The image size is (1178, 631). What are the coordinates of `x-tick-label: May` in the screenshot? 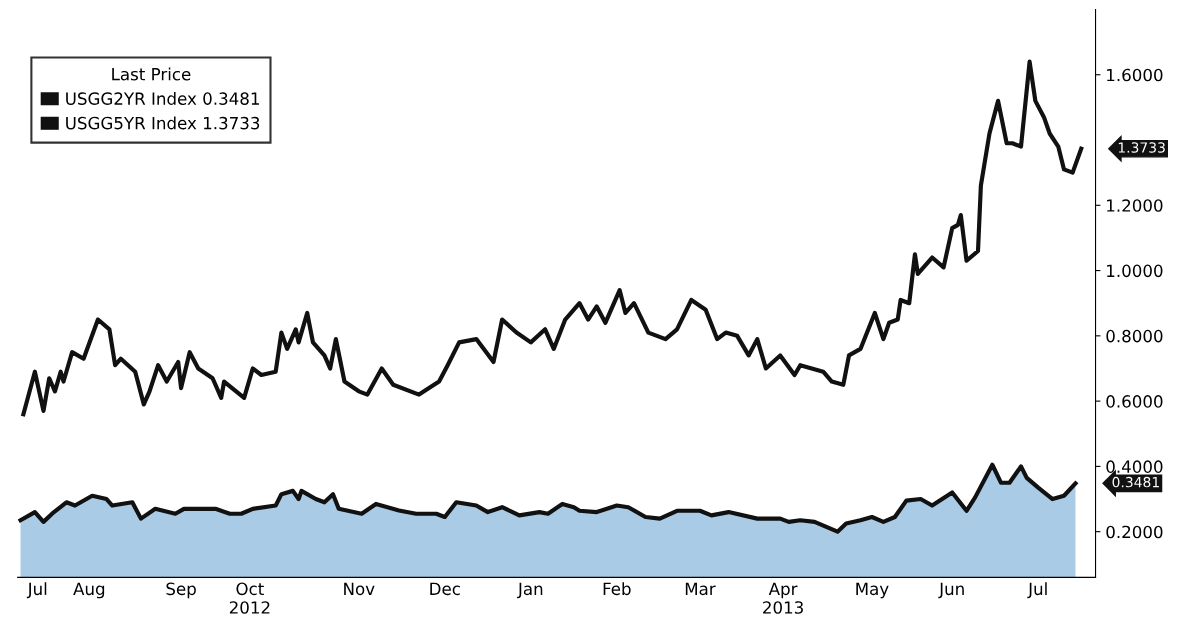 It's located at (872, 590).